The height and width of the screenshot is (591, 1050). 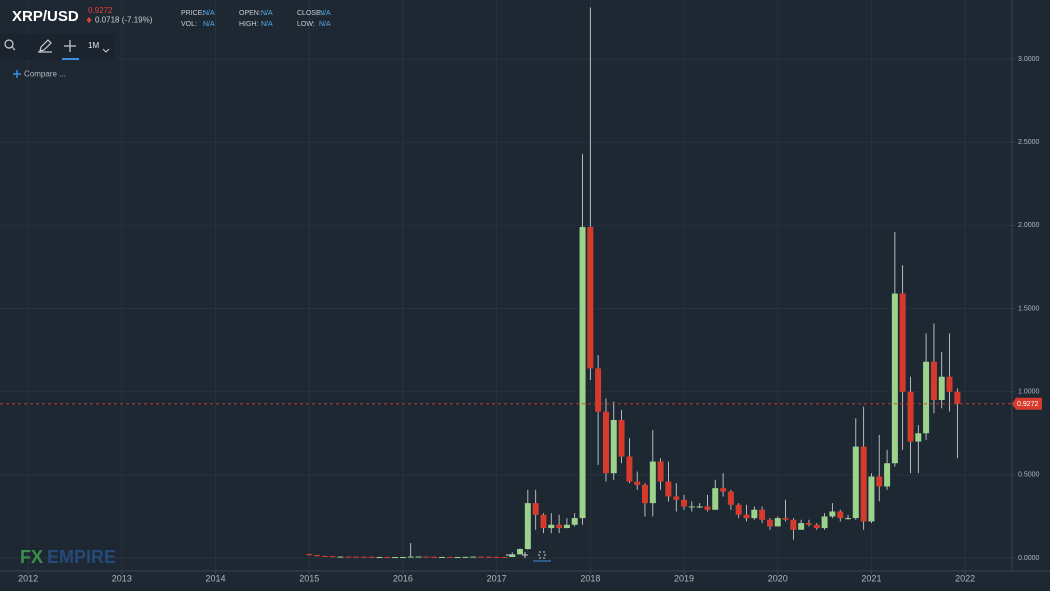 What do you see at coordinates (10, 45) in the screenshot?
I see `search-button` at bounding box center [10, 45].